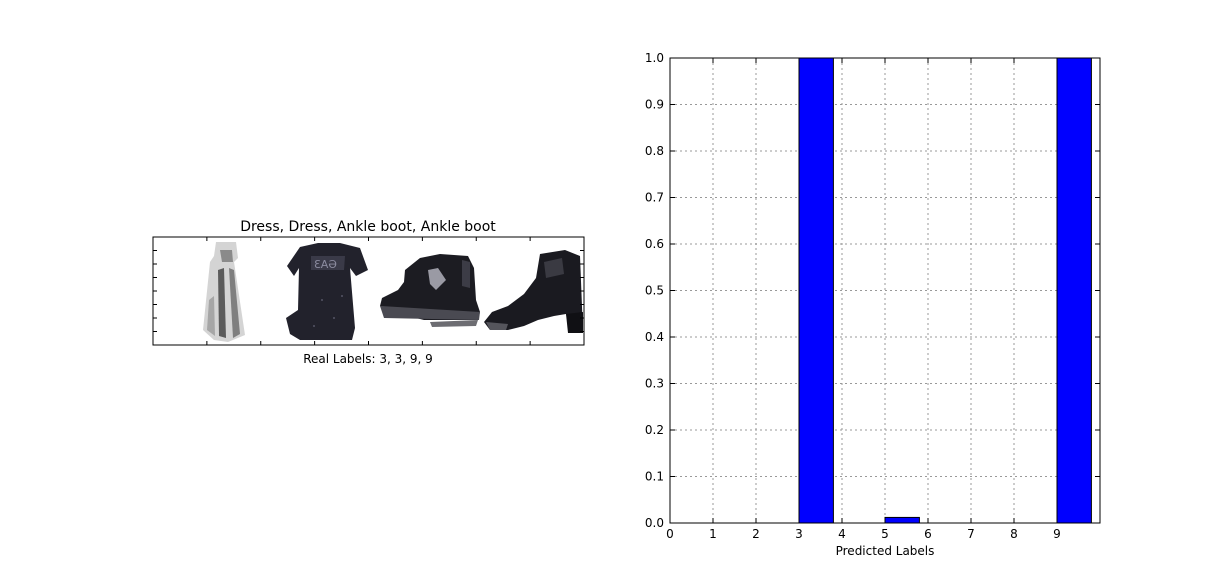  Describe the element at coordinates (654, 477) in the screenshot. I see `y-tick-label: 0.1` at that location.